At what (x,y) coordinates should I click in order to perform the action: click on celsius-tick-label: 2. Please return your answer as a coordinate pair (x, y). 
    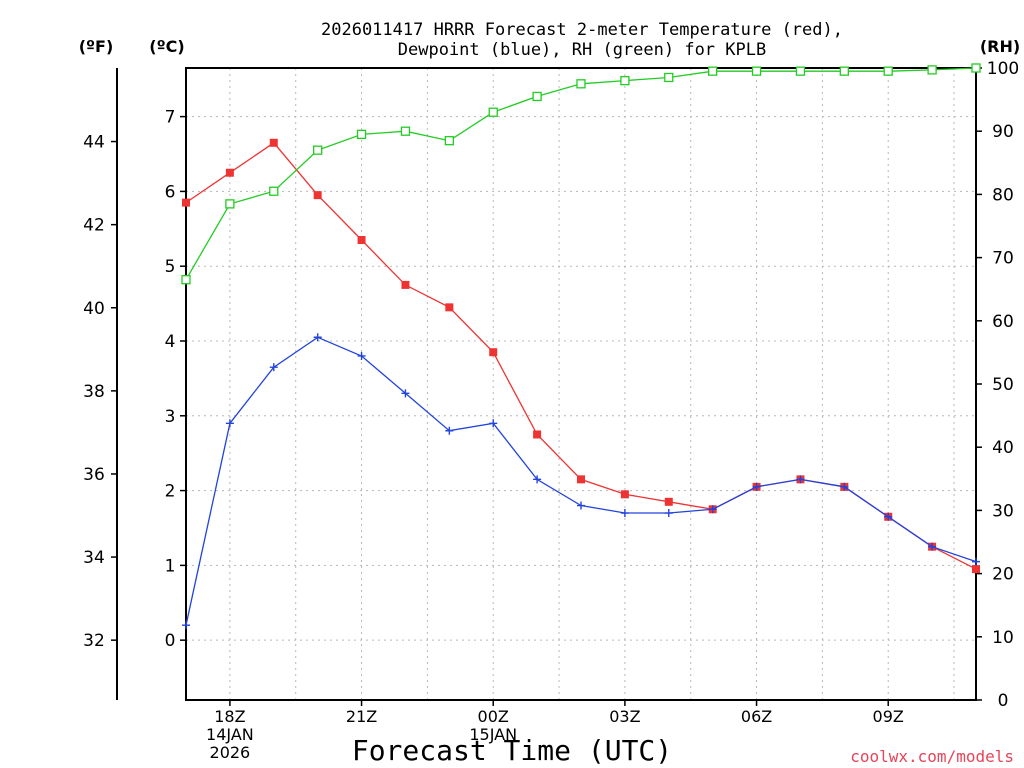
    Looking at the image, I should click on (170, 492).